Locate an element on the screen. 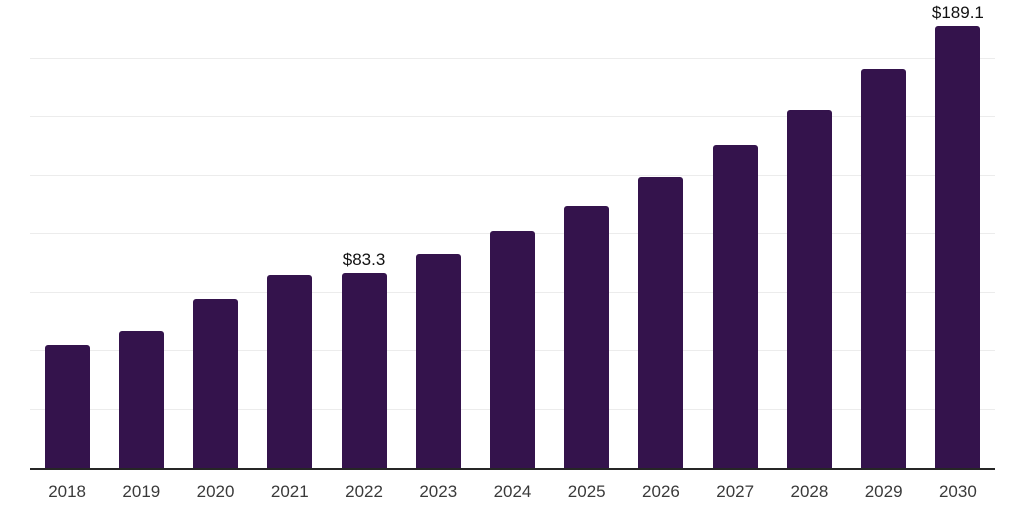  bar-2024 is located at coordinates (512, 349).